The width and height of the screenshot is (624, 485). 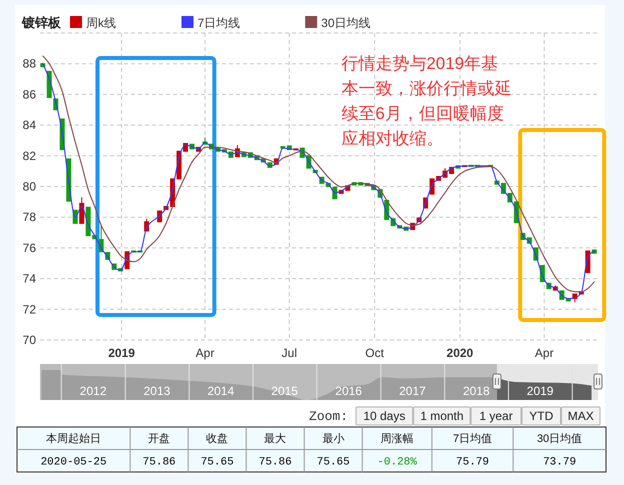 I want to click on x-tick-label: Oct, so click(x=375, y=353).